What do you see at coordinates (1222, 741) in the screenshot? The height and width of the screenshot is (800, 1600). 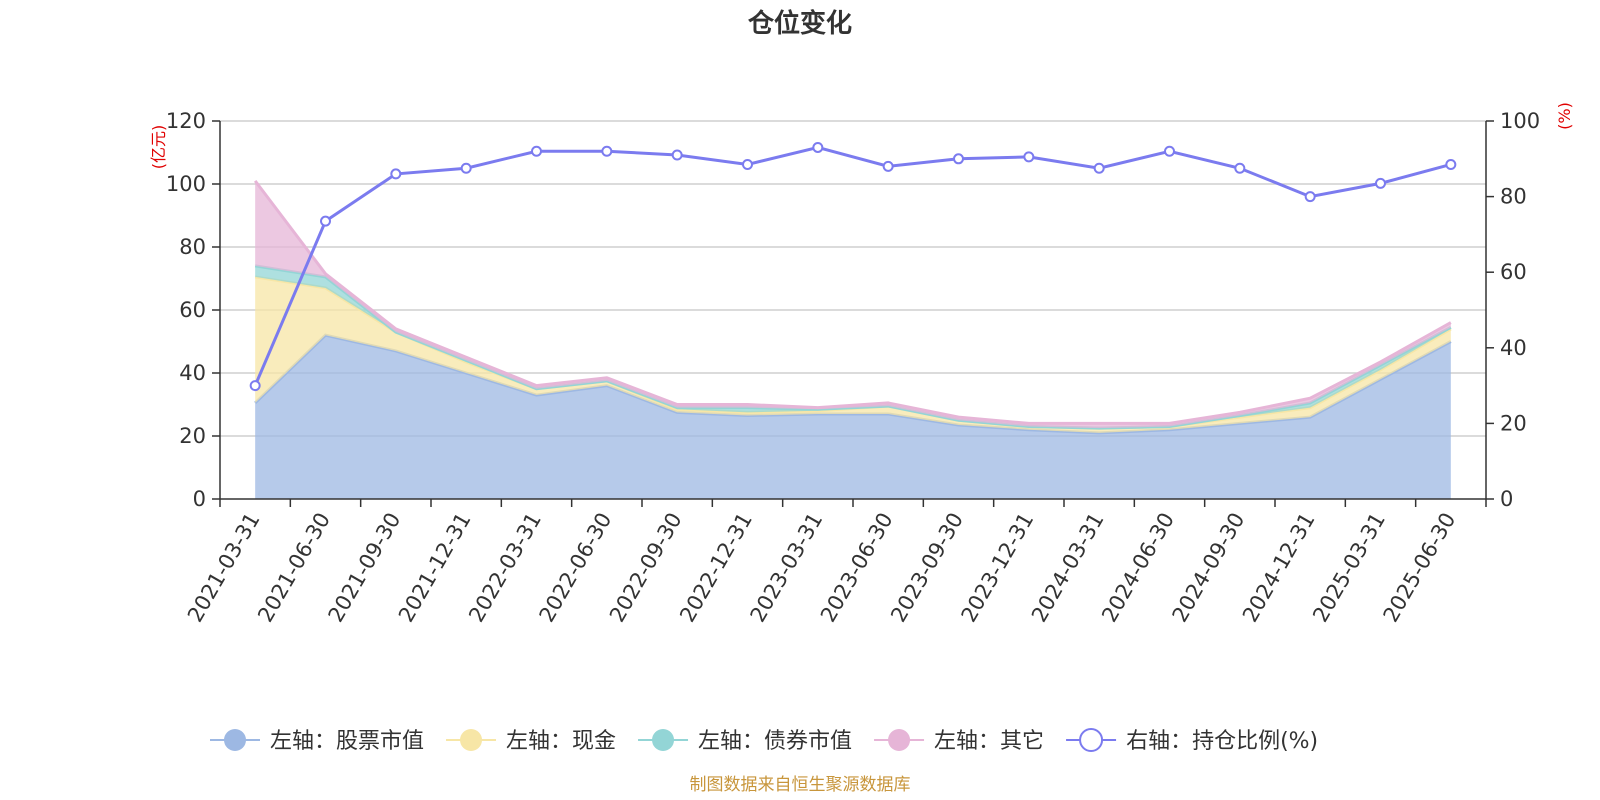 I see `legend-label-4: 右轴：持仓比例(%)` at bounding box center [1222, 741].